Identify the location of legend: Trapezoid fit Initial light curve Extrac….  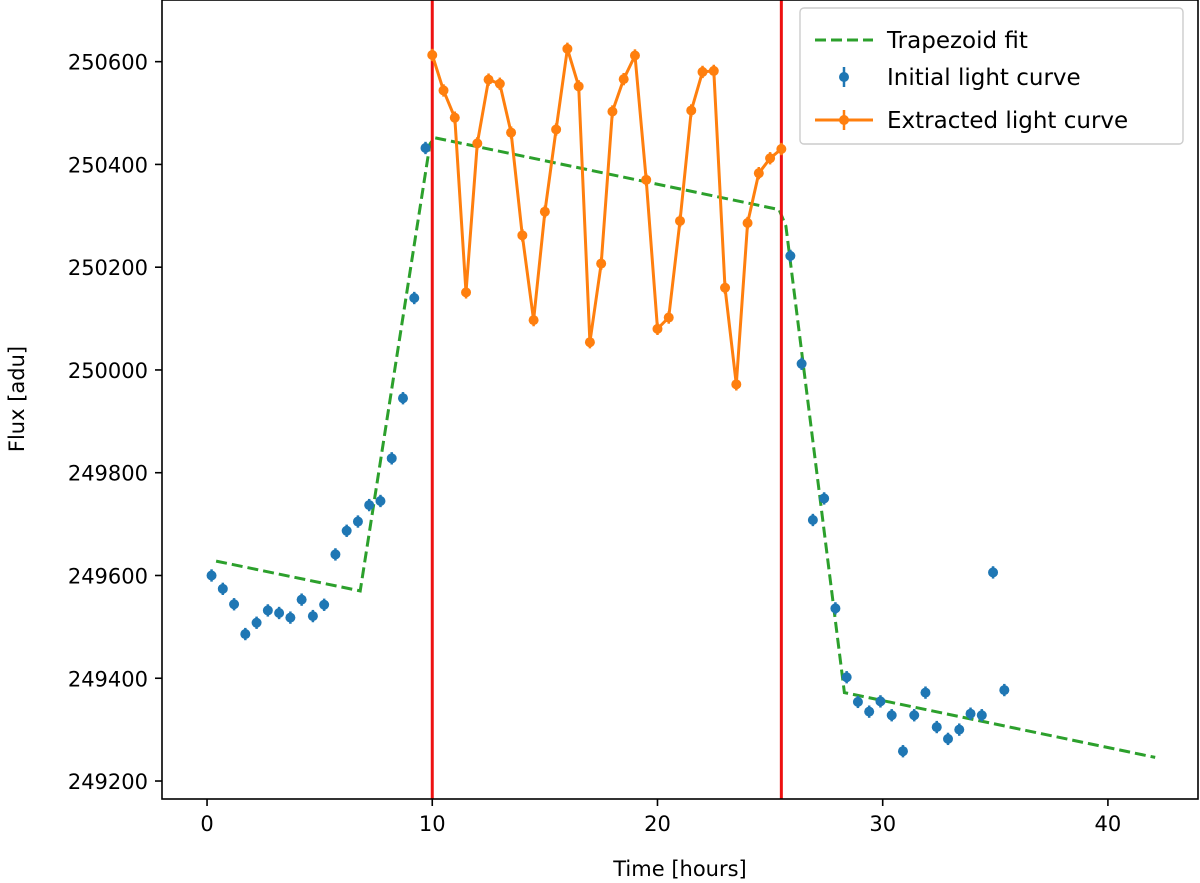
(991, 76).